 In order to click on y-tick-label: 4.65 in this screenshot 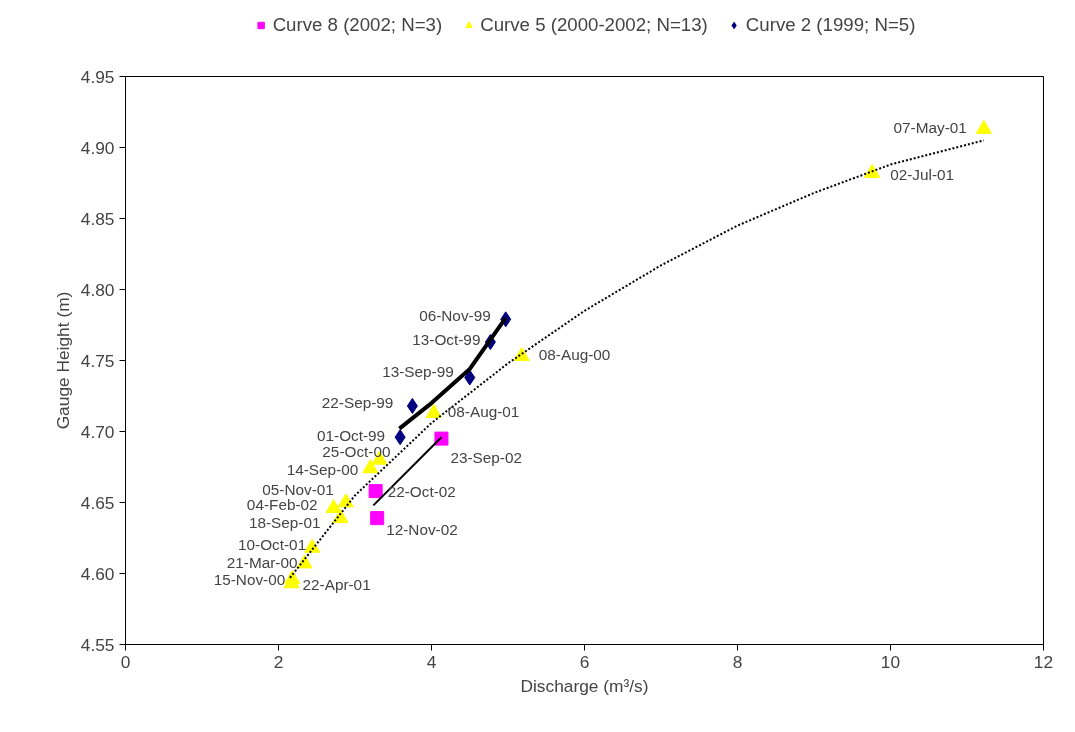, I will do `click(97, 502)`.